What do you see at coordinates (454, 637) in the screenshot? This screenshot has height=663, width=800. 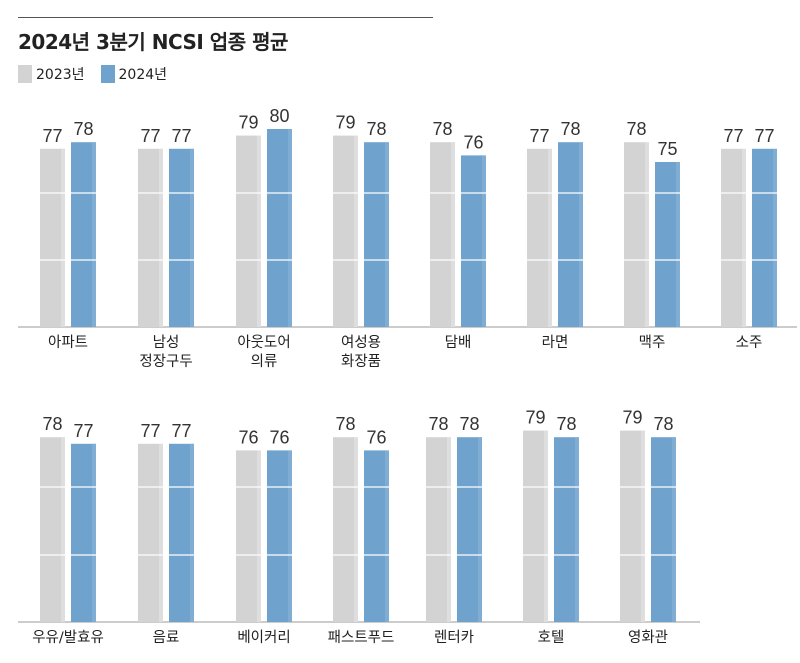 I see `category-label: 렌터카` at bounding box center [454, 637].